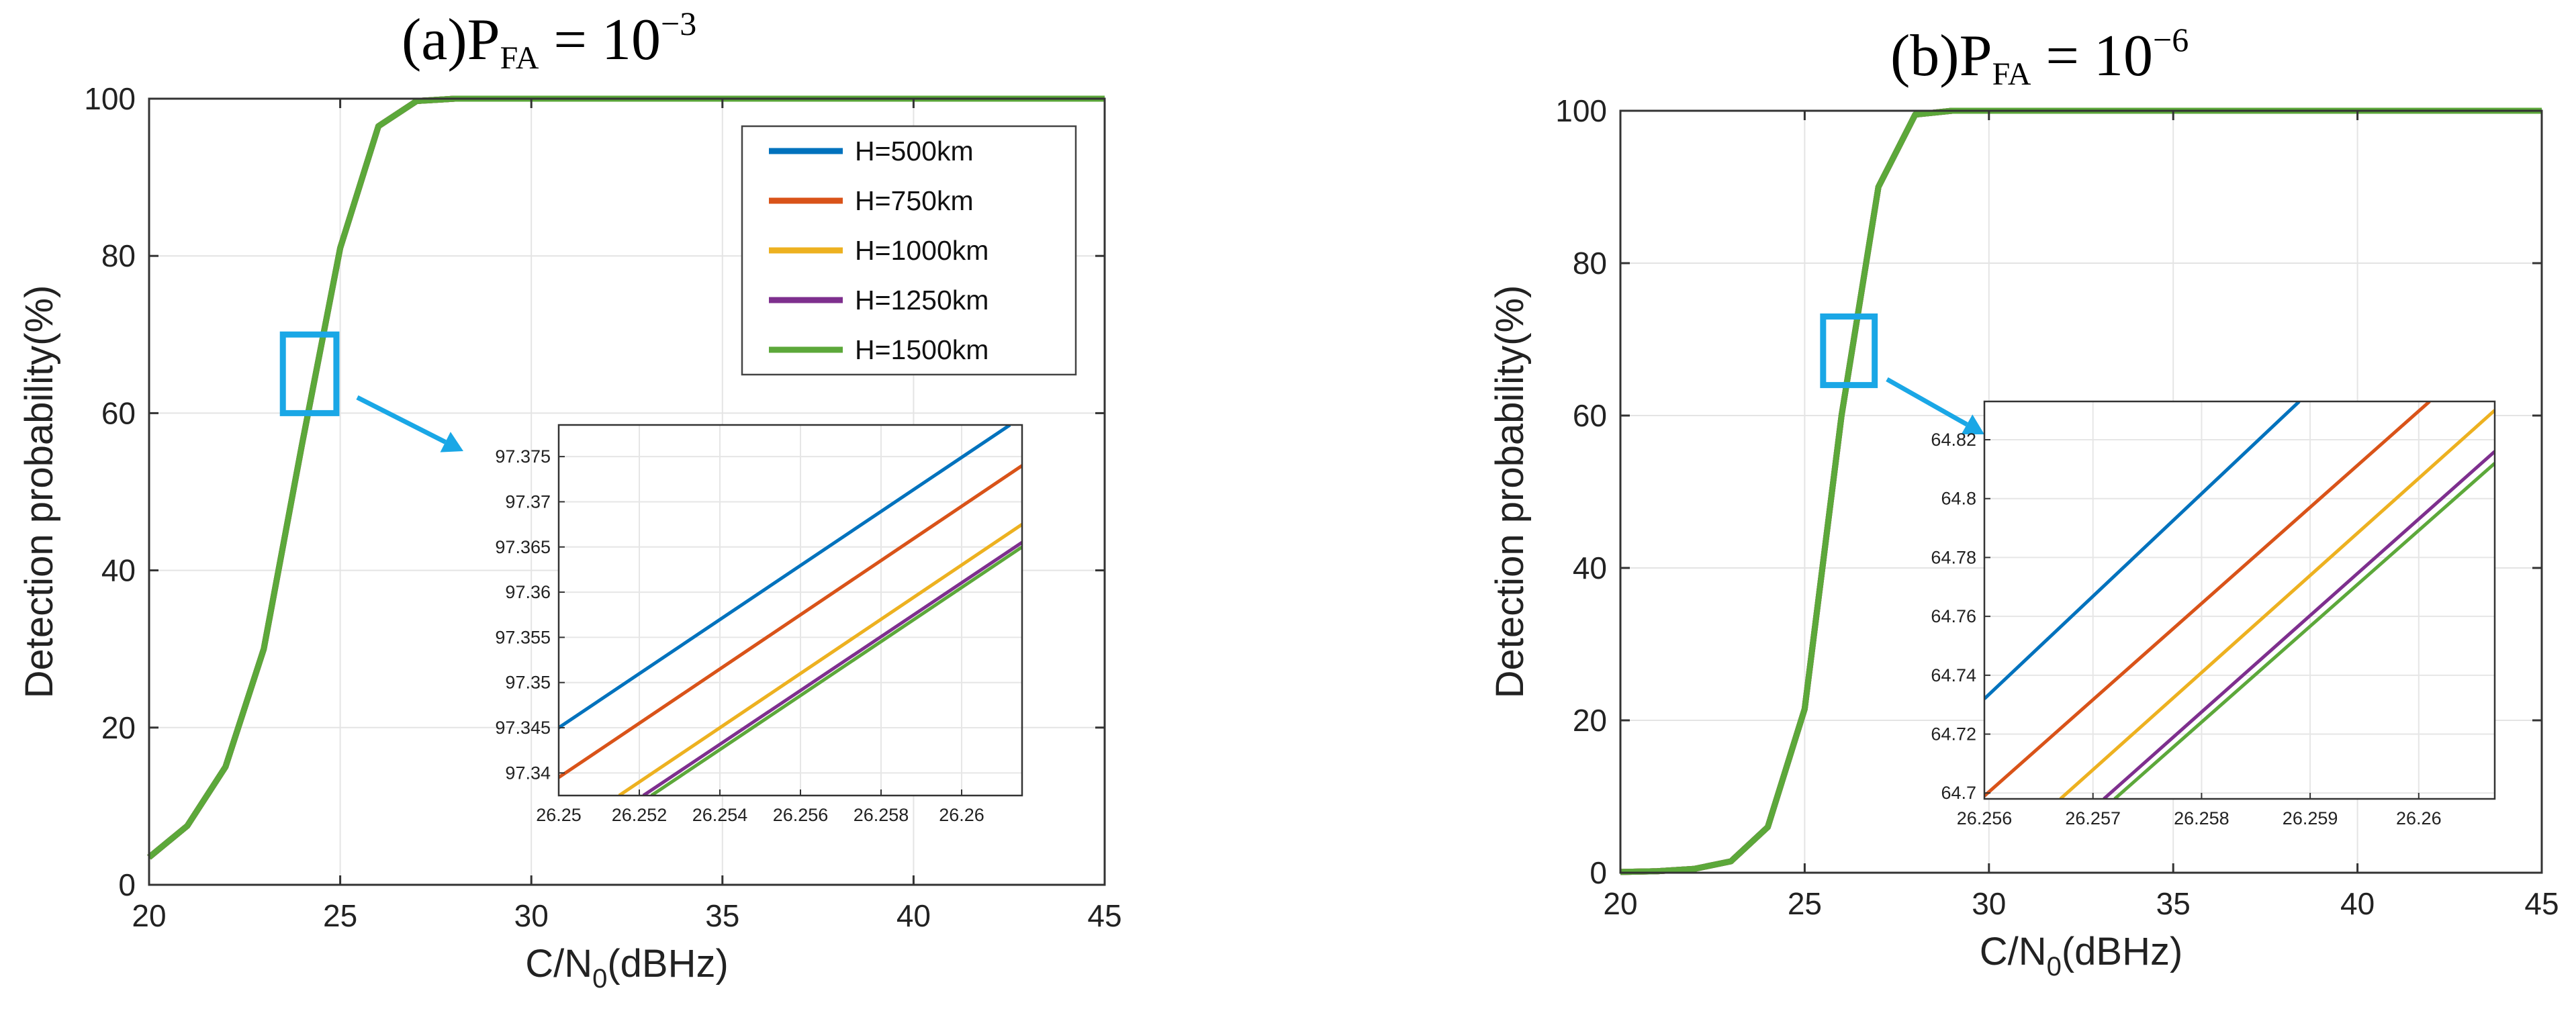 Image resolution: width=2576 pixels, height=1009 pixels. I want to click on legend-label: H=750km, so click(914, 200).